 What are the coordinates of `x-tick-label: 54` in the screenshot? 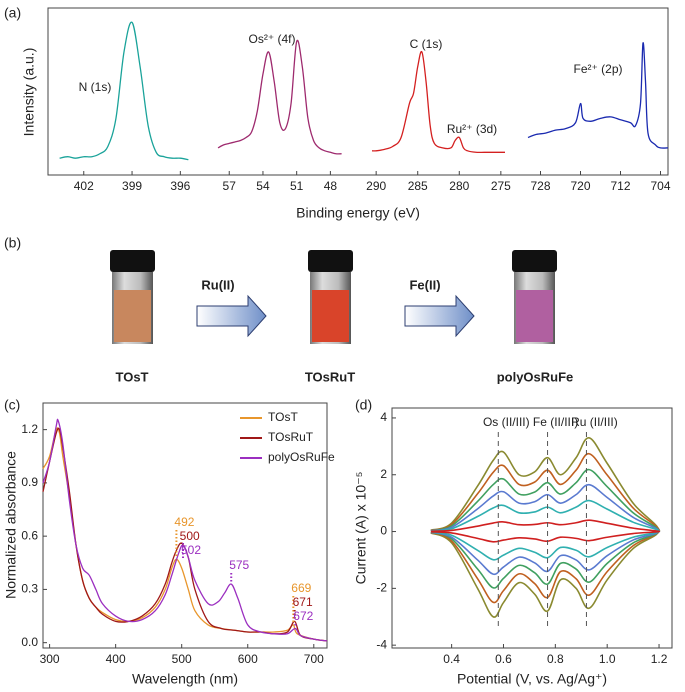 It's located at (263, 186).